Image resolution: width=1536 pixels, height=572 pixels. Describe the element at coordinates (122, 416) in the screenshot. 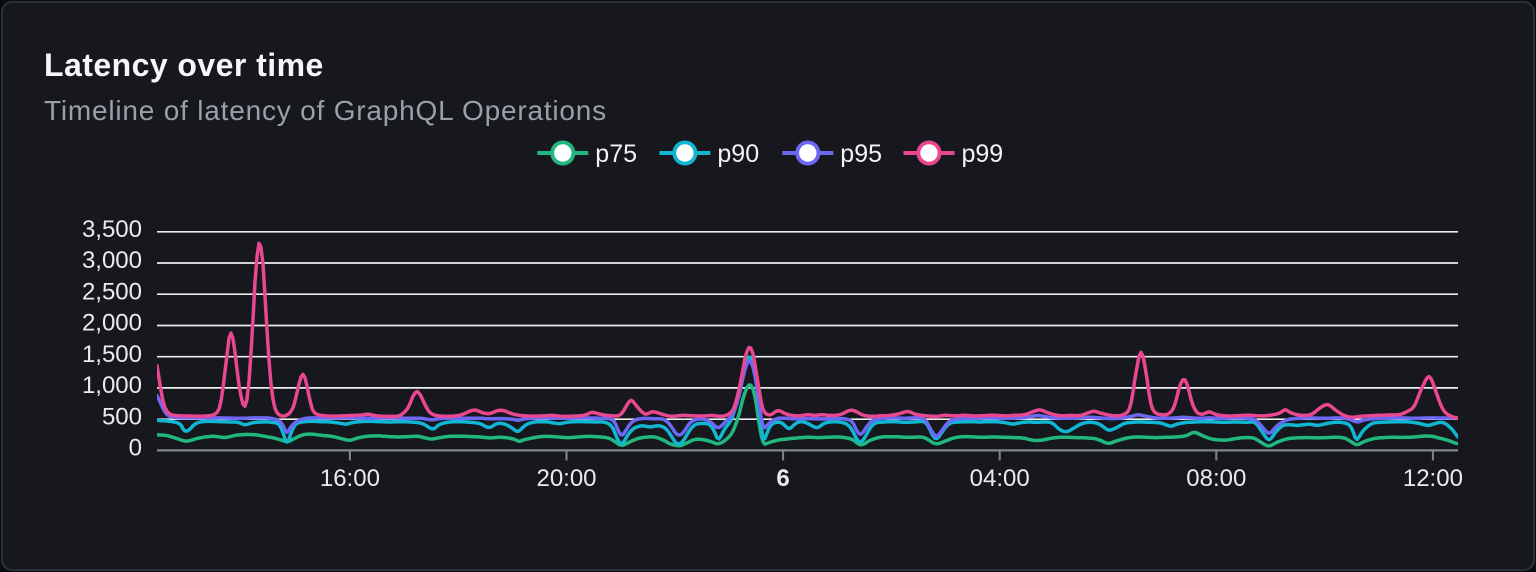

I see `svg-text: 500` at that location.